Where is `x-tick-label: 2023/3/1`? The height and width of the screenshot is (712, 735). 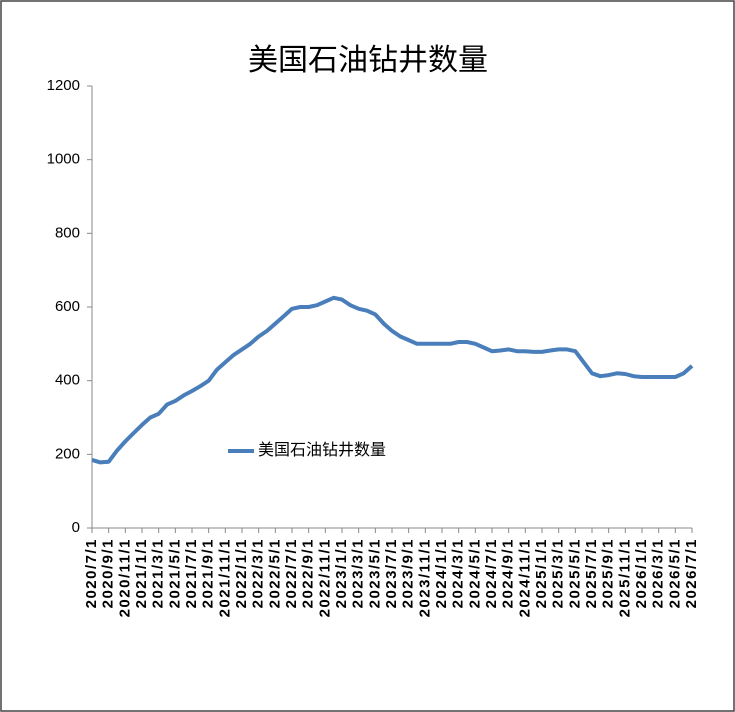
x-tick-label: 2023/3/1 is located at coordinates (358, 573).